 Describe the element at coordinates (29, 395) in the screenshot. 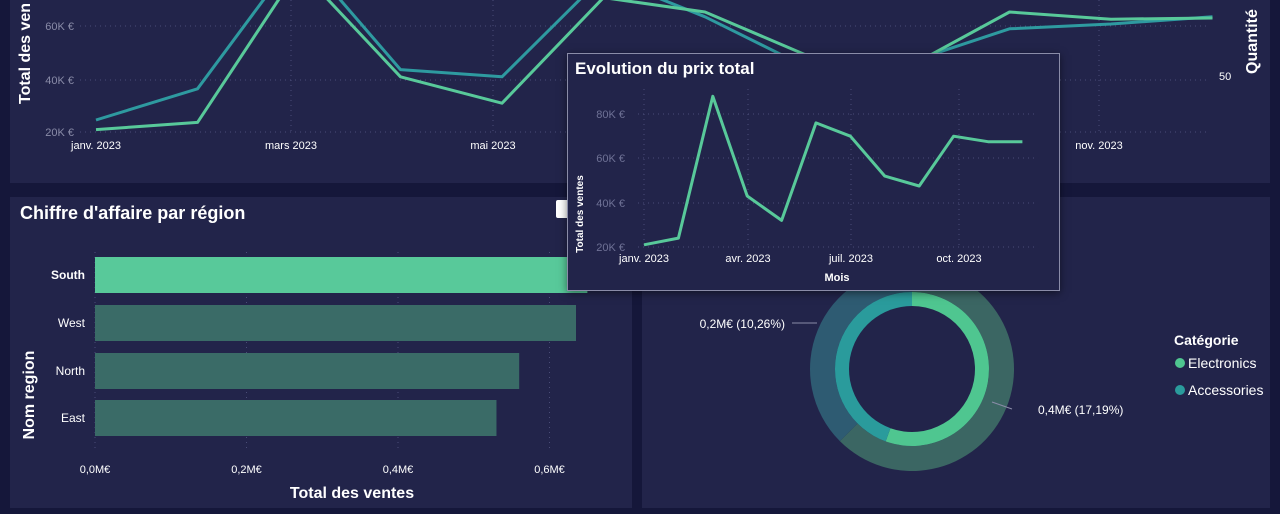

I see `bar-ylabel: Nom region` at that location.